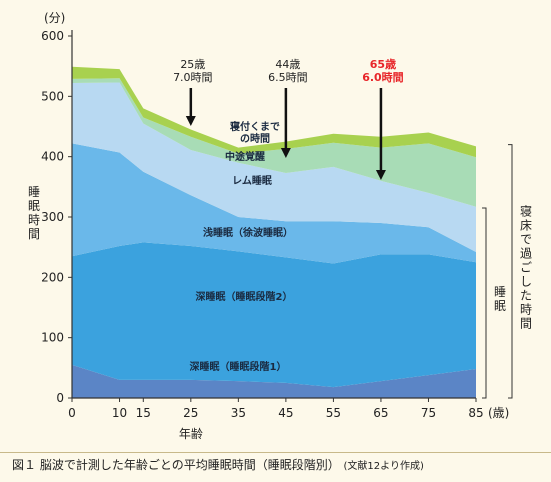  Describe the element at coordinates (383, 64) in the screenshot. I see `annotation-age-3: 65歳` at that location.